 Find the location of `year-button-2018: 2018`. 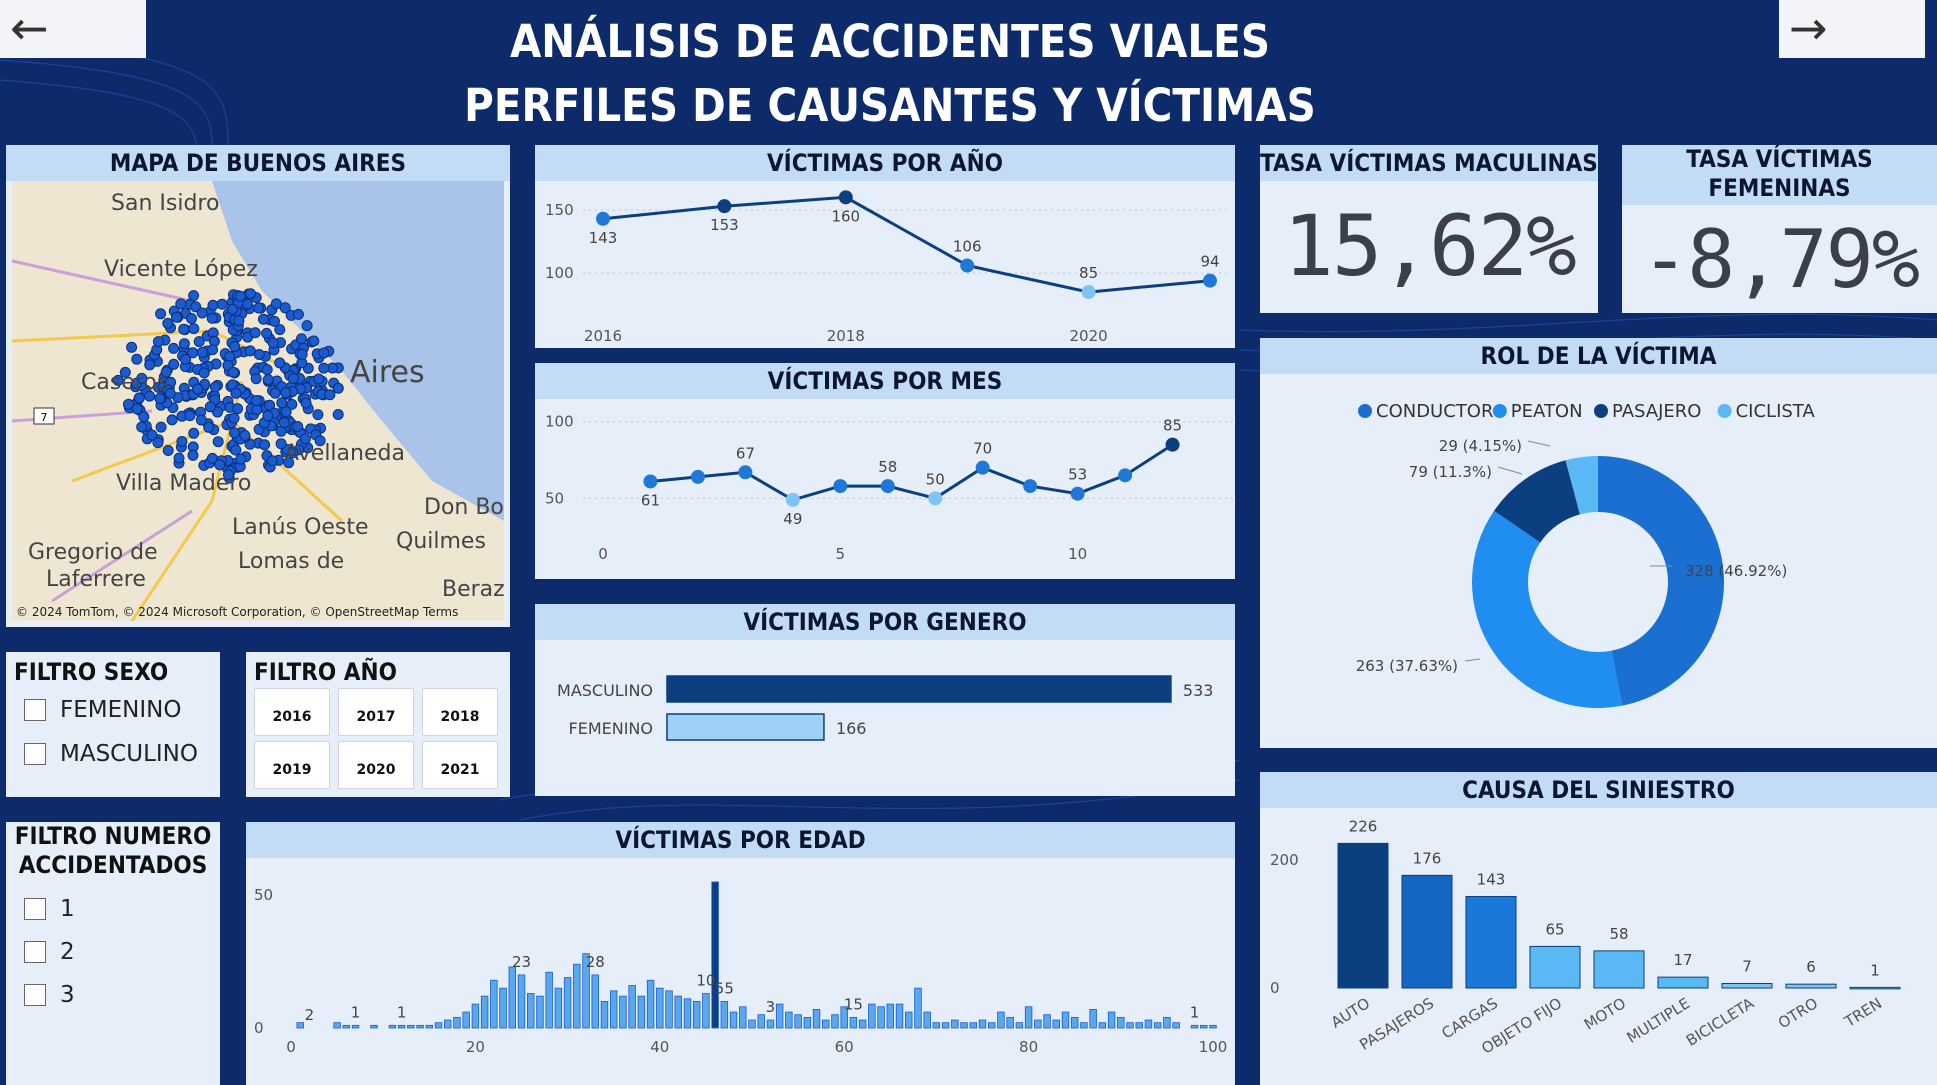

year-button-2018: 2018 is located at coordinates (460, 712).